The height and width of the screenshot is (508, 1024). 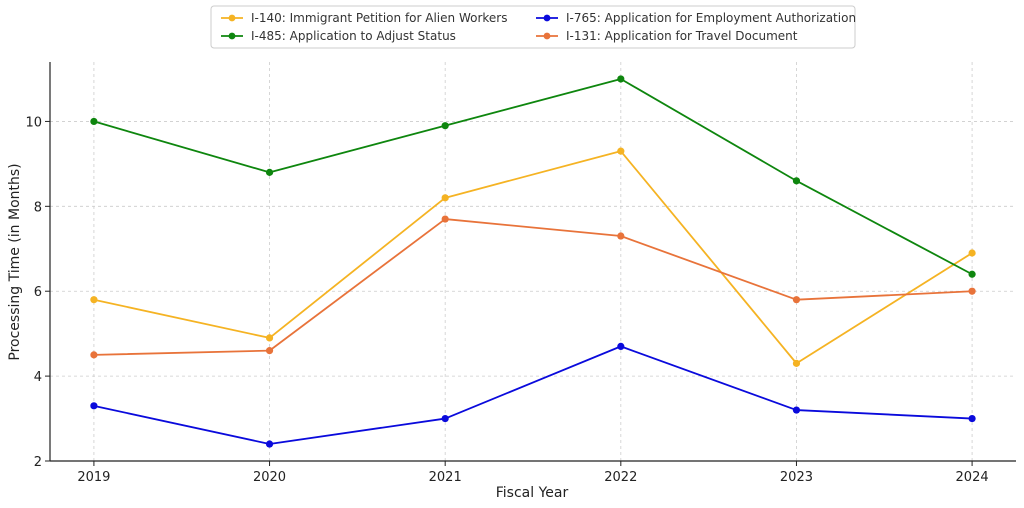 What do you see at coordinates (532, 493) in the screenshot?
I see `x-axis-title: Fiscal Year` at bounding box center [532, 493].